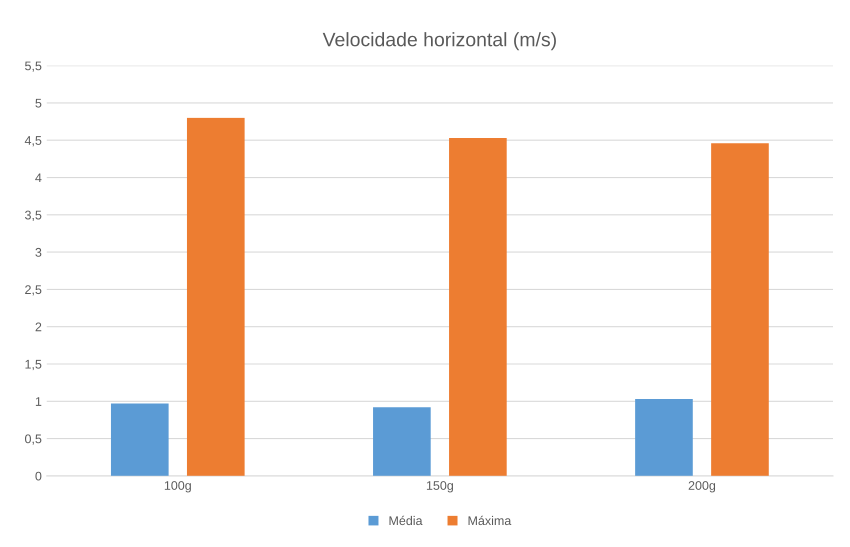  What do you see at coordinates (406, 521) in the screenshot?
I see `legend-label: Média` at bounding box center [406, 521].